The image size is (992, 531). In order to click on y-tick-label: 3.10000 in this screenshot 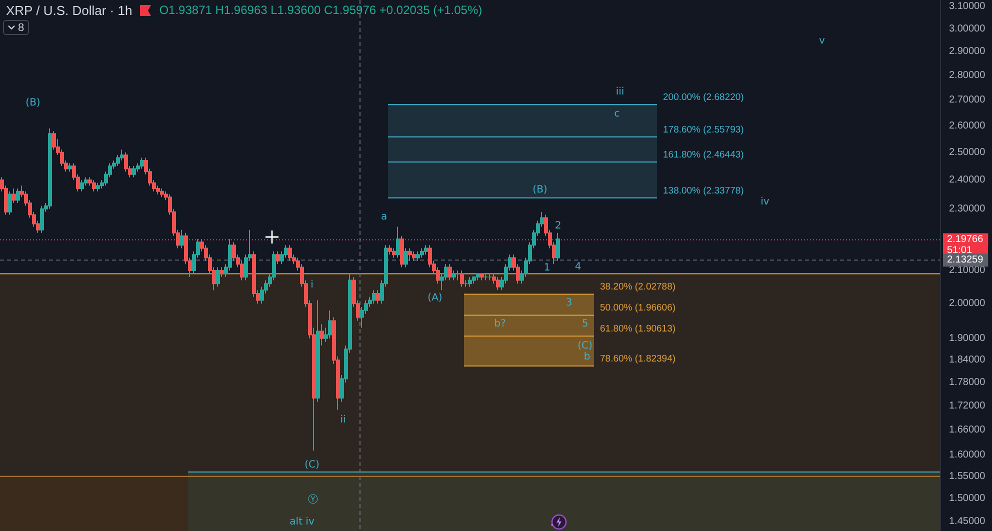, I will do `click(967, 6)`.